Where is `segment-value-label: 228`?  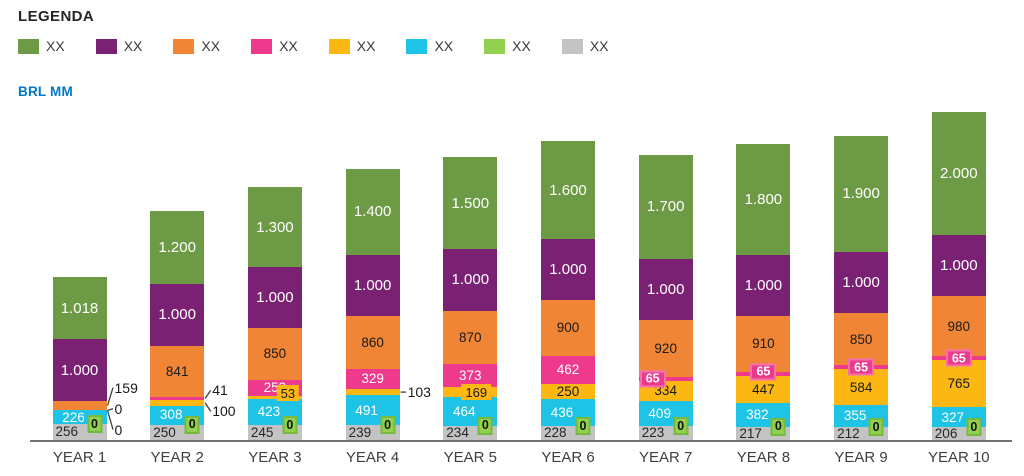
segment-value-label: 228 is located at coordinates (555, 433).